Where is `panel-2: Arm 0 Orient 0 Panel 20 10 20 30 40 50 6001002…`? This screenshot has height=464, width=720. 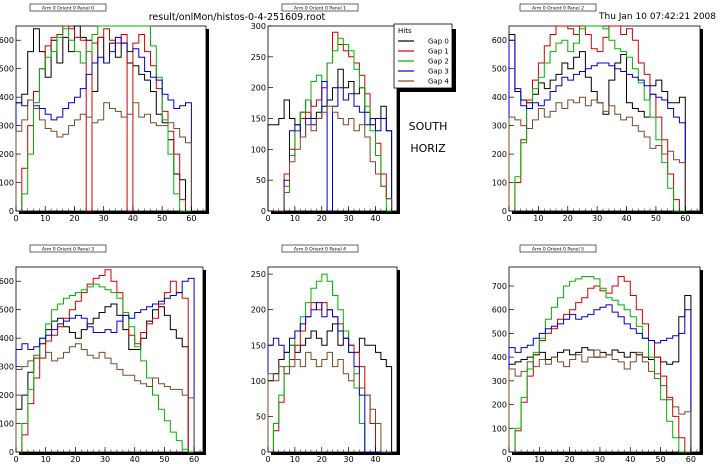
panel-2: Arm 0 Orient 0 Panel 20 10 20 30 40 50 6001002… is located at coordinates (597, 113).